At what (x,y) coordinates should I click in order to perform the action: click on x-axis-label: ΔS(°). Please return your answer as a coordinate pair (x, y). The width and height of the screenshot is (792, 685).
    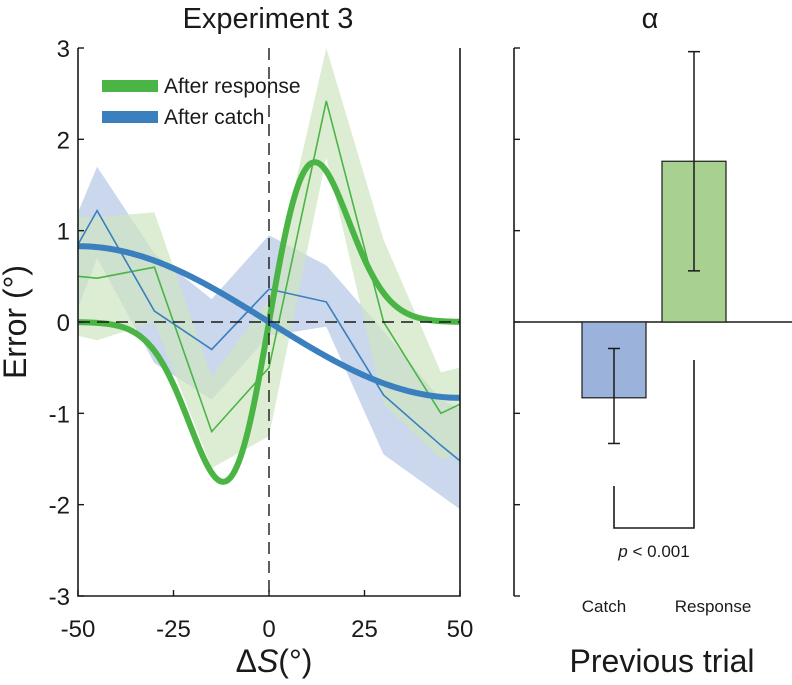
    Looking at the image, I should click on (274, 661).